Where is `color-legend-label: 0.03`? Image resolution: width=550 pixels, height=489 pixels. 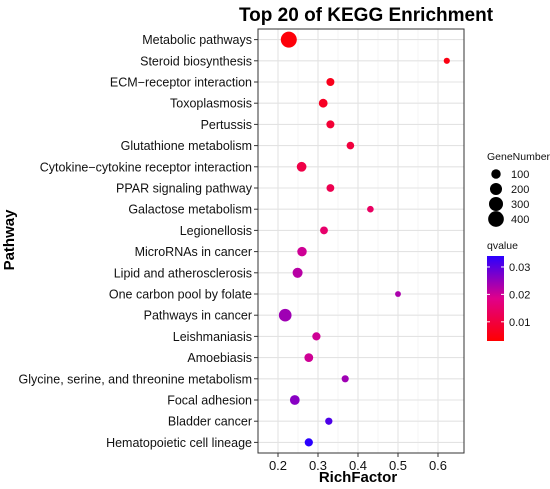
color-legend-label: 0.03 is located at coordinates (519, 268).